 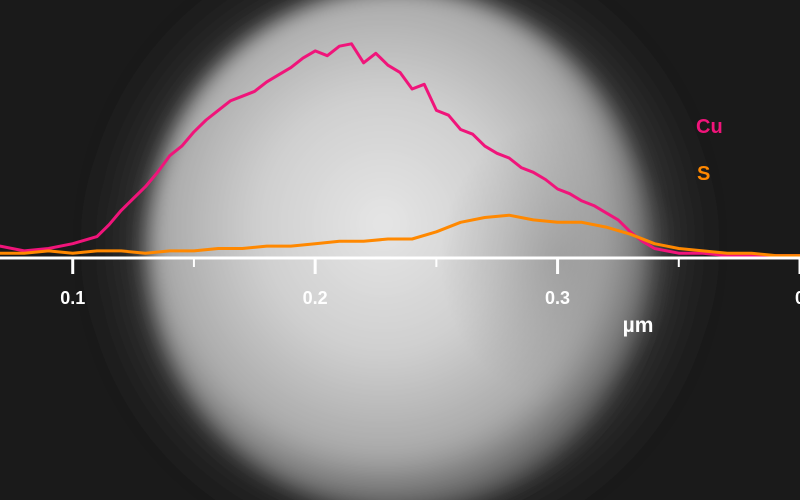 I want to click on x-tick-label: 0.3, so click(x=557, y=298).